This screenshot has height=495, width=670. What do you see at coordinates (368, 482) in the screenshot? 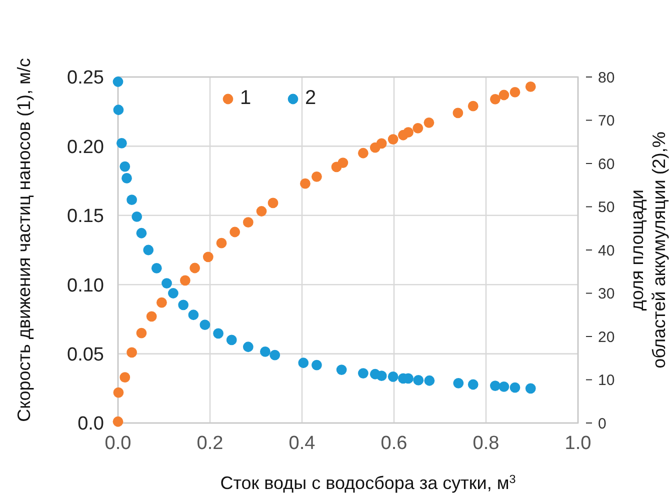
I see `x-axis-title: Сток воды с водосбора за сутки, м$^{3}$` at bounding box center [368, 482].